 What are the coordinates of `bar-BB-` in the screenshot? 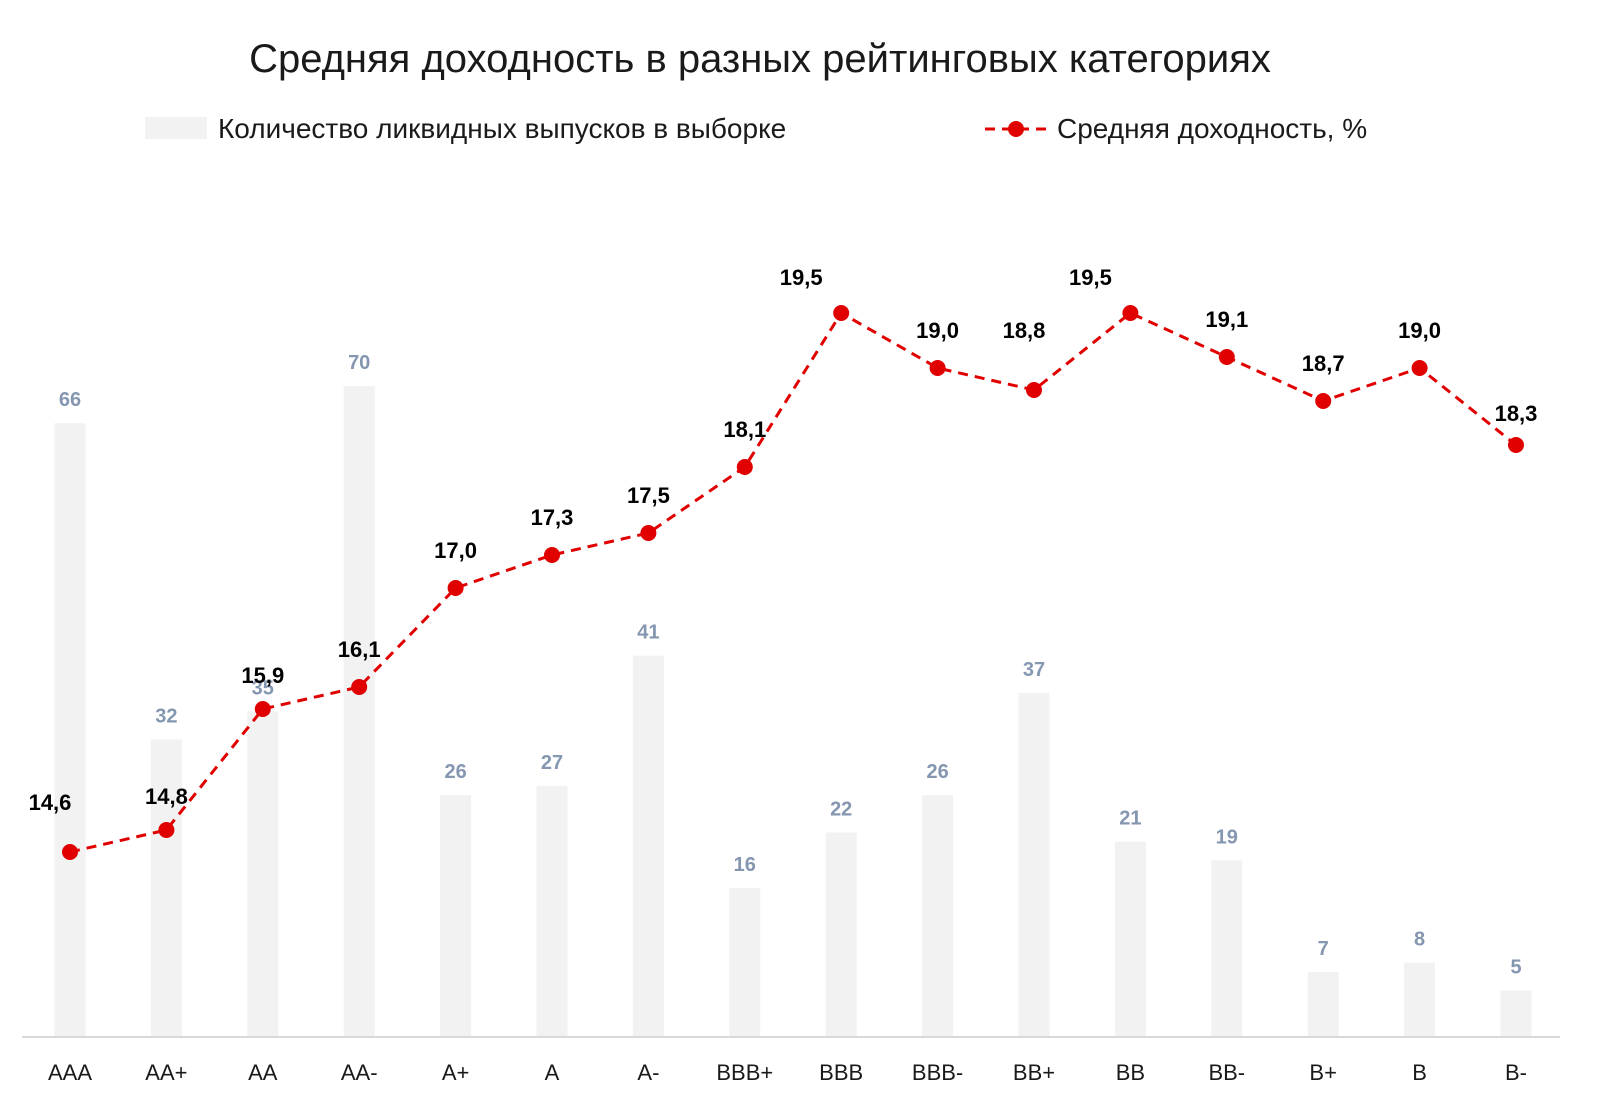 It's located at (1227, 948).